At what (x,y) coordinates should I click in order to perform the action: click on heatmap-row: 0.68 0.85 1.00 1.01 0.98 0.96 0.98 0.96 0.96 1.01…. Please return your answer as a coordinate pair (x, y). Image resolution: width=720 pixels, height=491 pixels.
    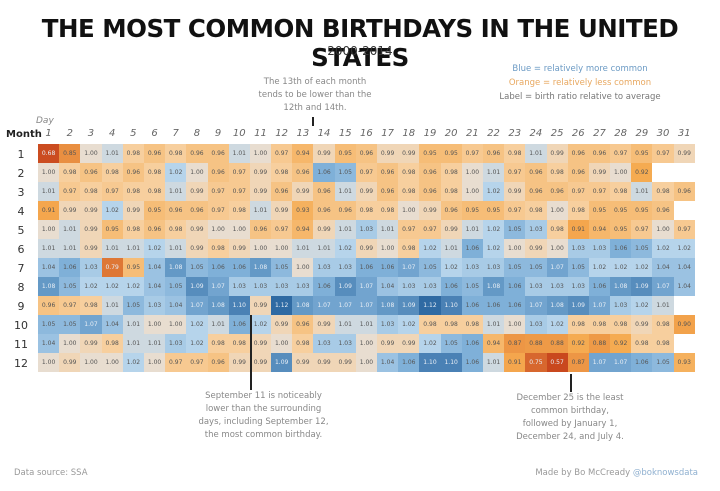
    Looking at the image, I should click on (366, 153).